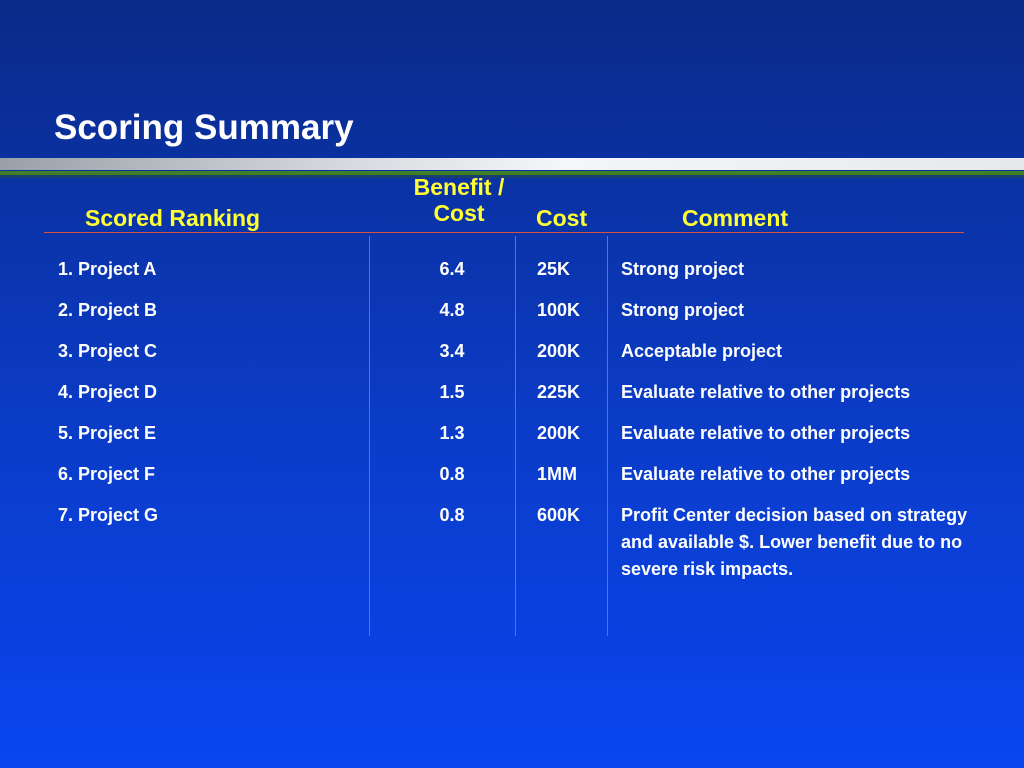 The height and width of the screenshot is (768, 1024). Describe the element at coordinates (108, 351) in the screenshot. I see `project-name: 3. Project C` at that location.